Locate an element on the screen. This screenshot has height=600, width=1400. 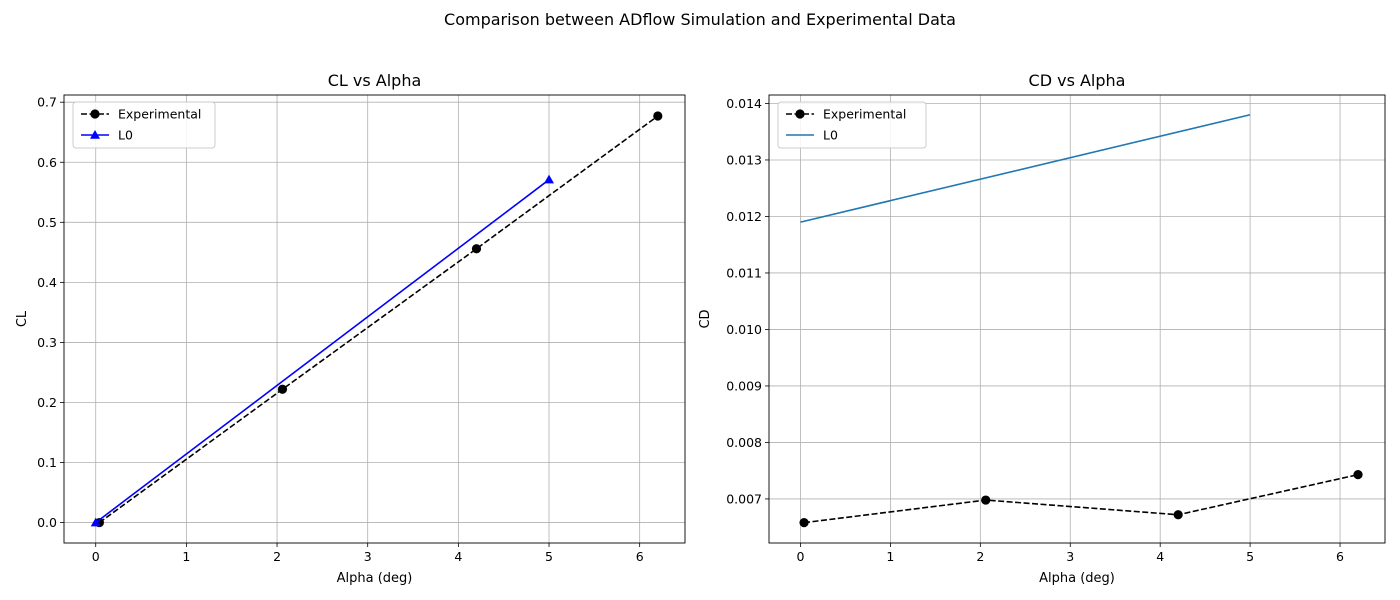
cl-legend-l0-marker is located at coordinates (95, 134).